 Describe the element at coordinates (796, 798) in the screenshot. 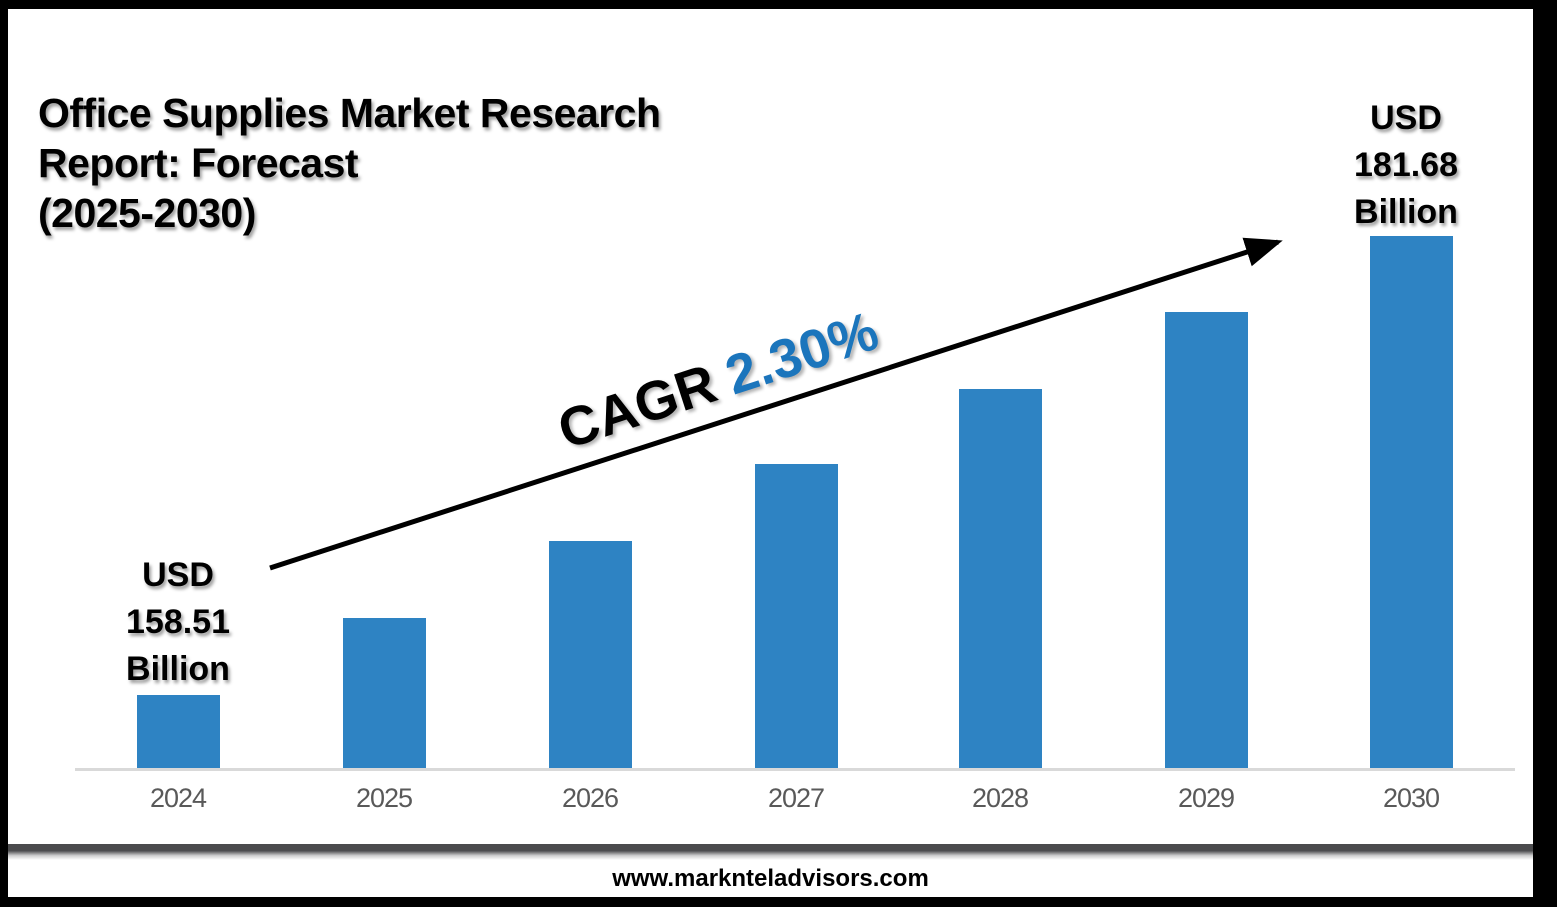

I see `x-tick-2027: 2027` at that location.